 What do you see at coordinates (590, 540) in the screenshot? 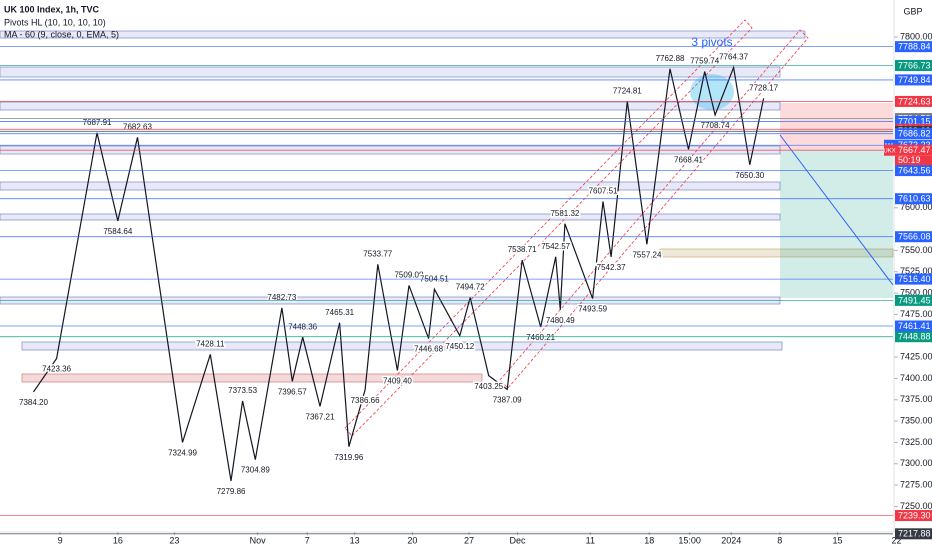
I see `x-tick-label: 11` at bounding box center [590, 540].